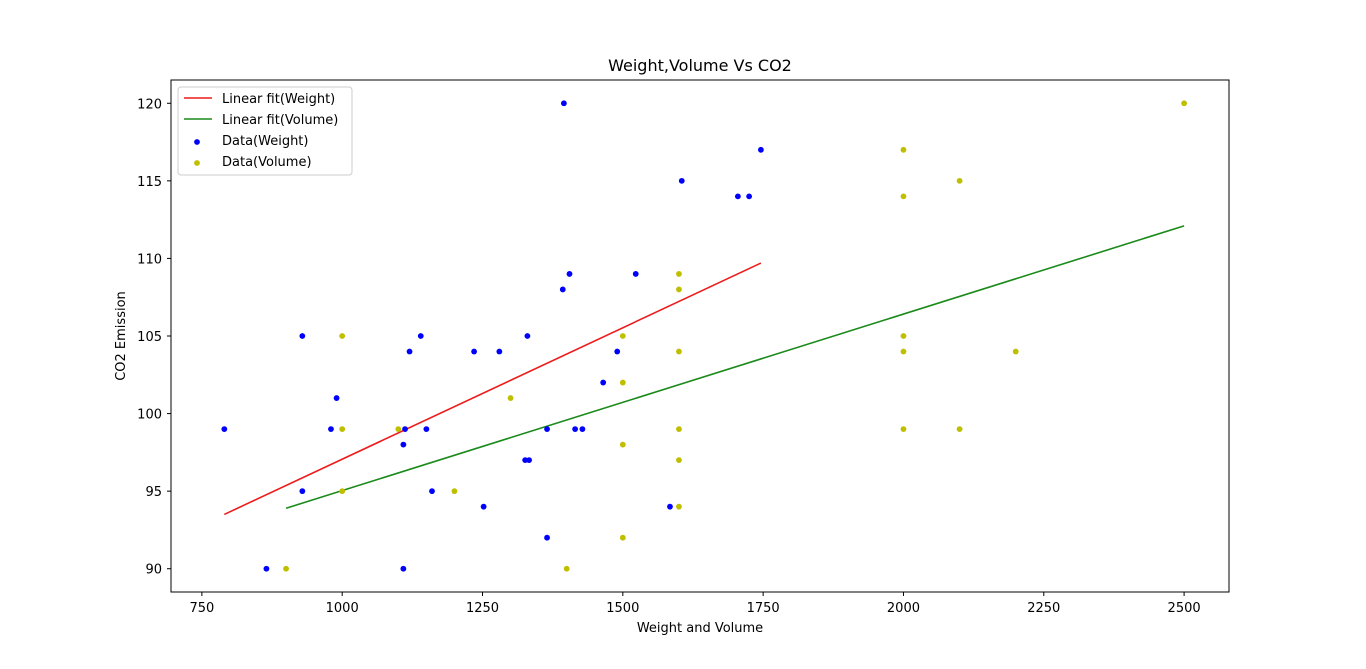 Image resolution: width=1366 pixels, height=669 pixels. Describe the element at coordinates (149, 104) in the screenshot. I see `y-tick-label: 120` at that location.